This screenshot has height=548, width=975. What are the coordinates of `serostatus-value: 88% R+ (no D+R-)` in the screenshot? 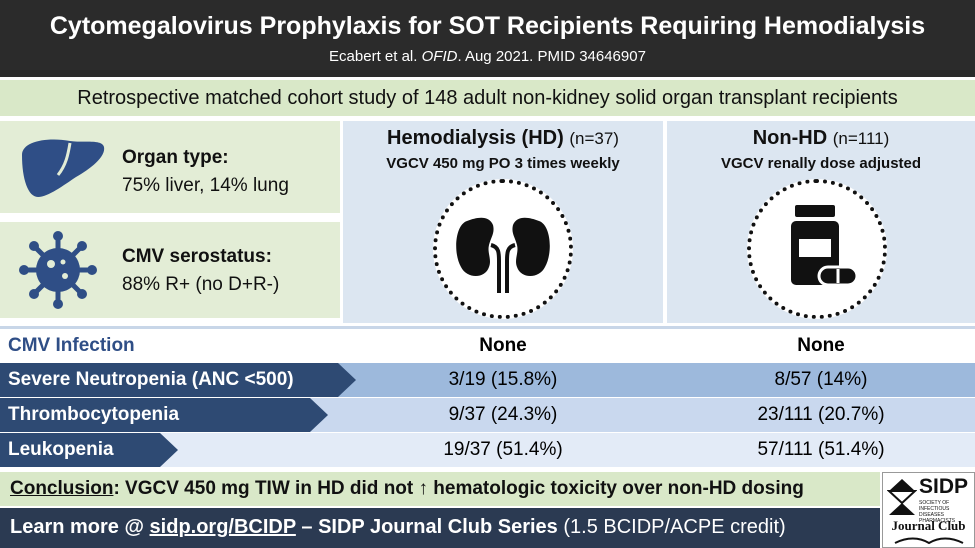 It's located at (201, 284).